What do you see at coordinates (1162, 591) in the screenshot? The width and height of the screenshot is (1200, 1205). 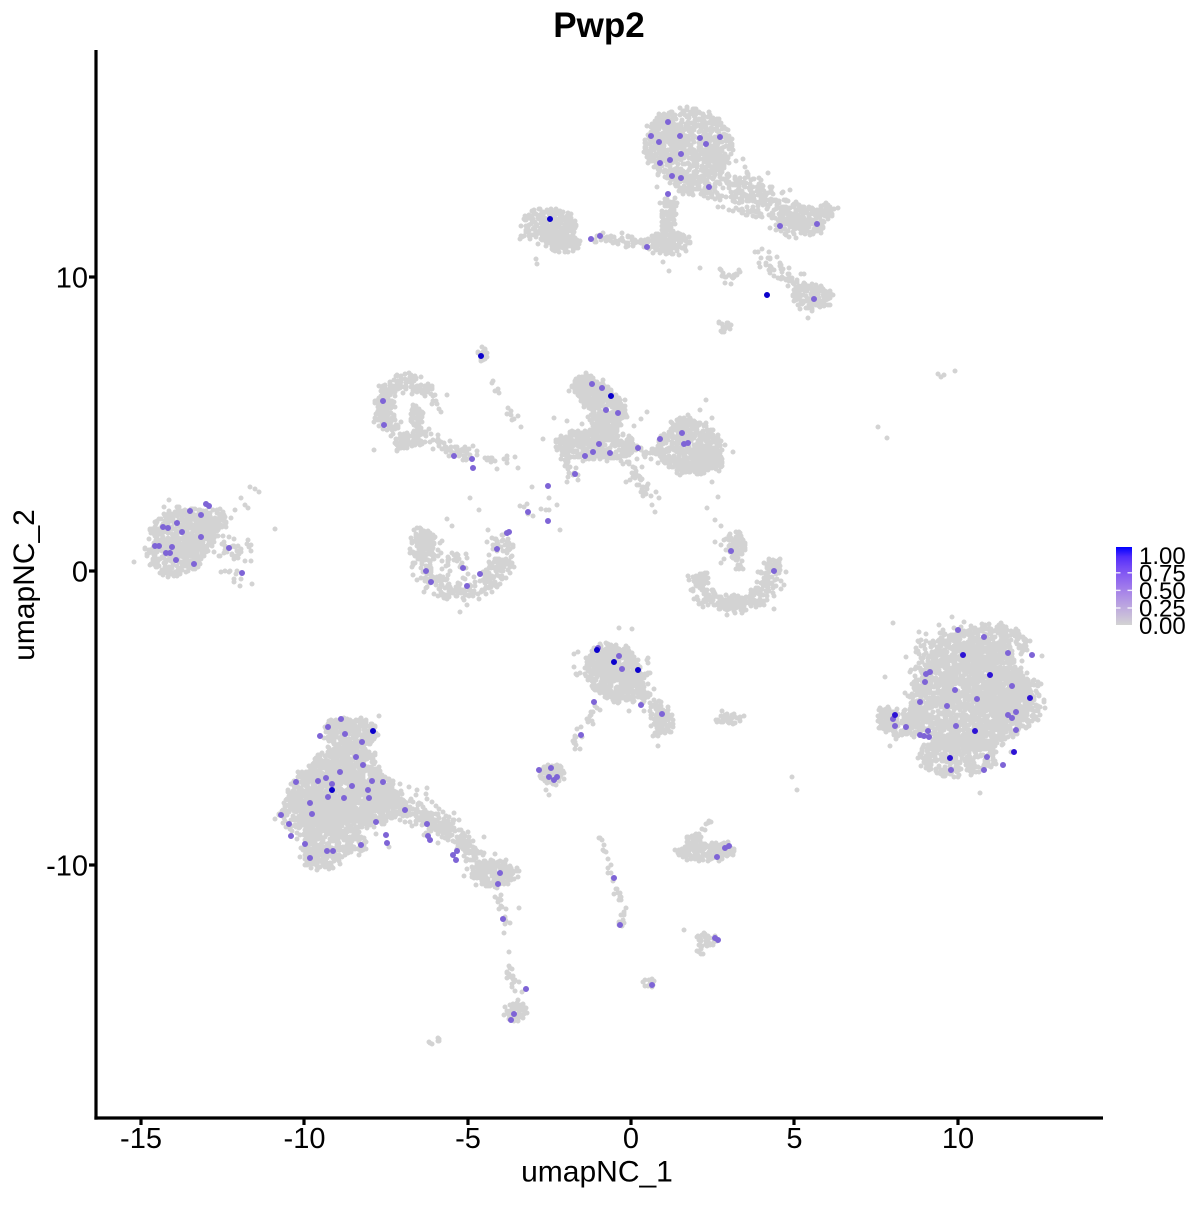 I see `svg-text: 0.50` at bounding box center [1162, 591].